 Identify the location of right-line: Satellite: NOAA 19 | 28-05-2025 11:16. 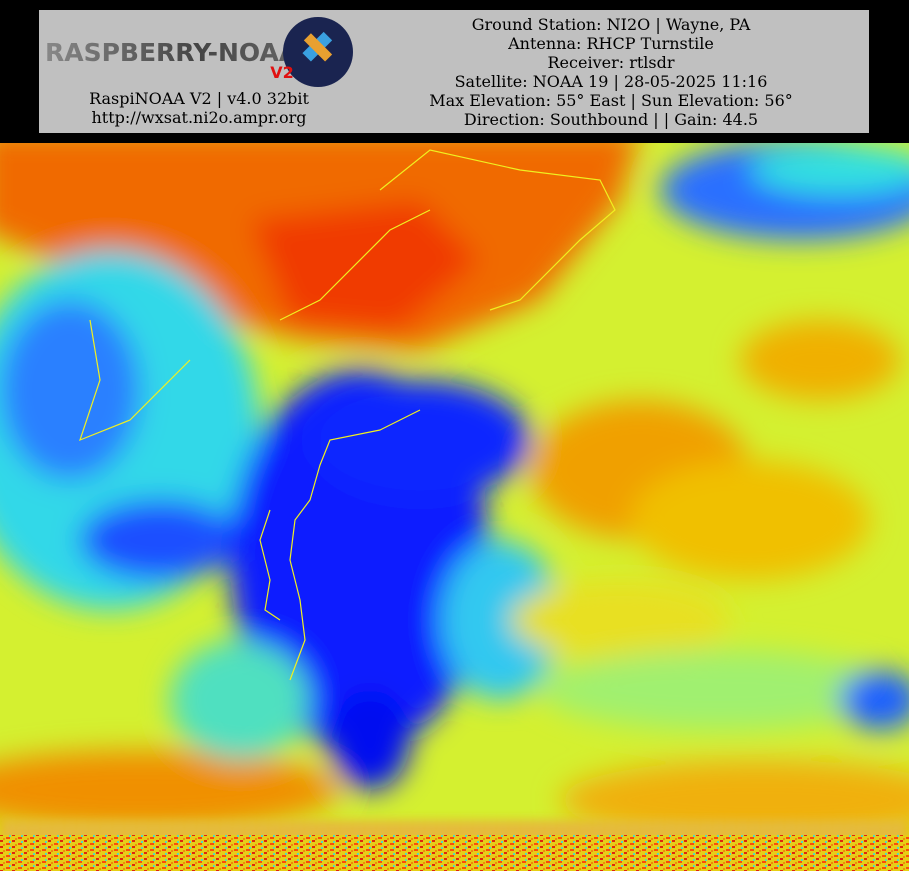
(611, 81).